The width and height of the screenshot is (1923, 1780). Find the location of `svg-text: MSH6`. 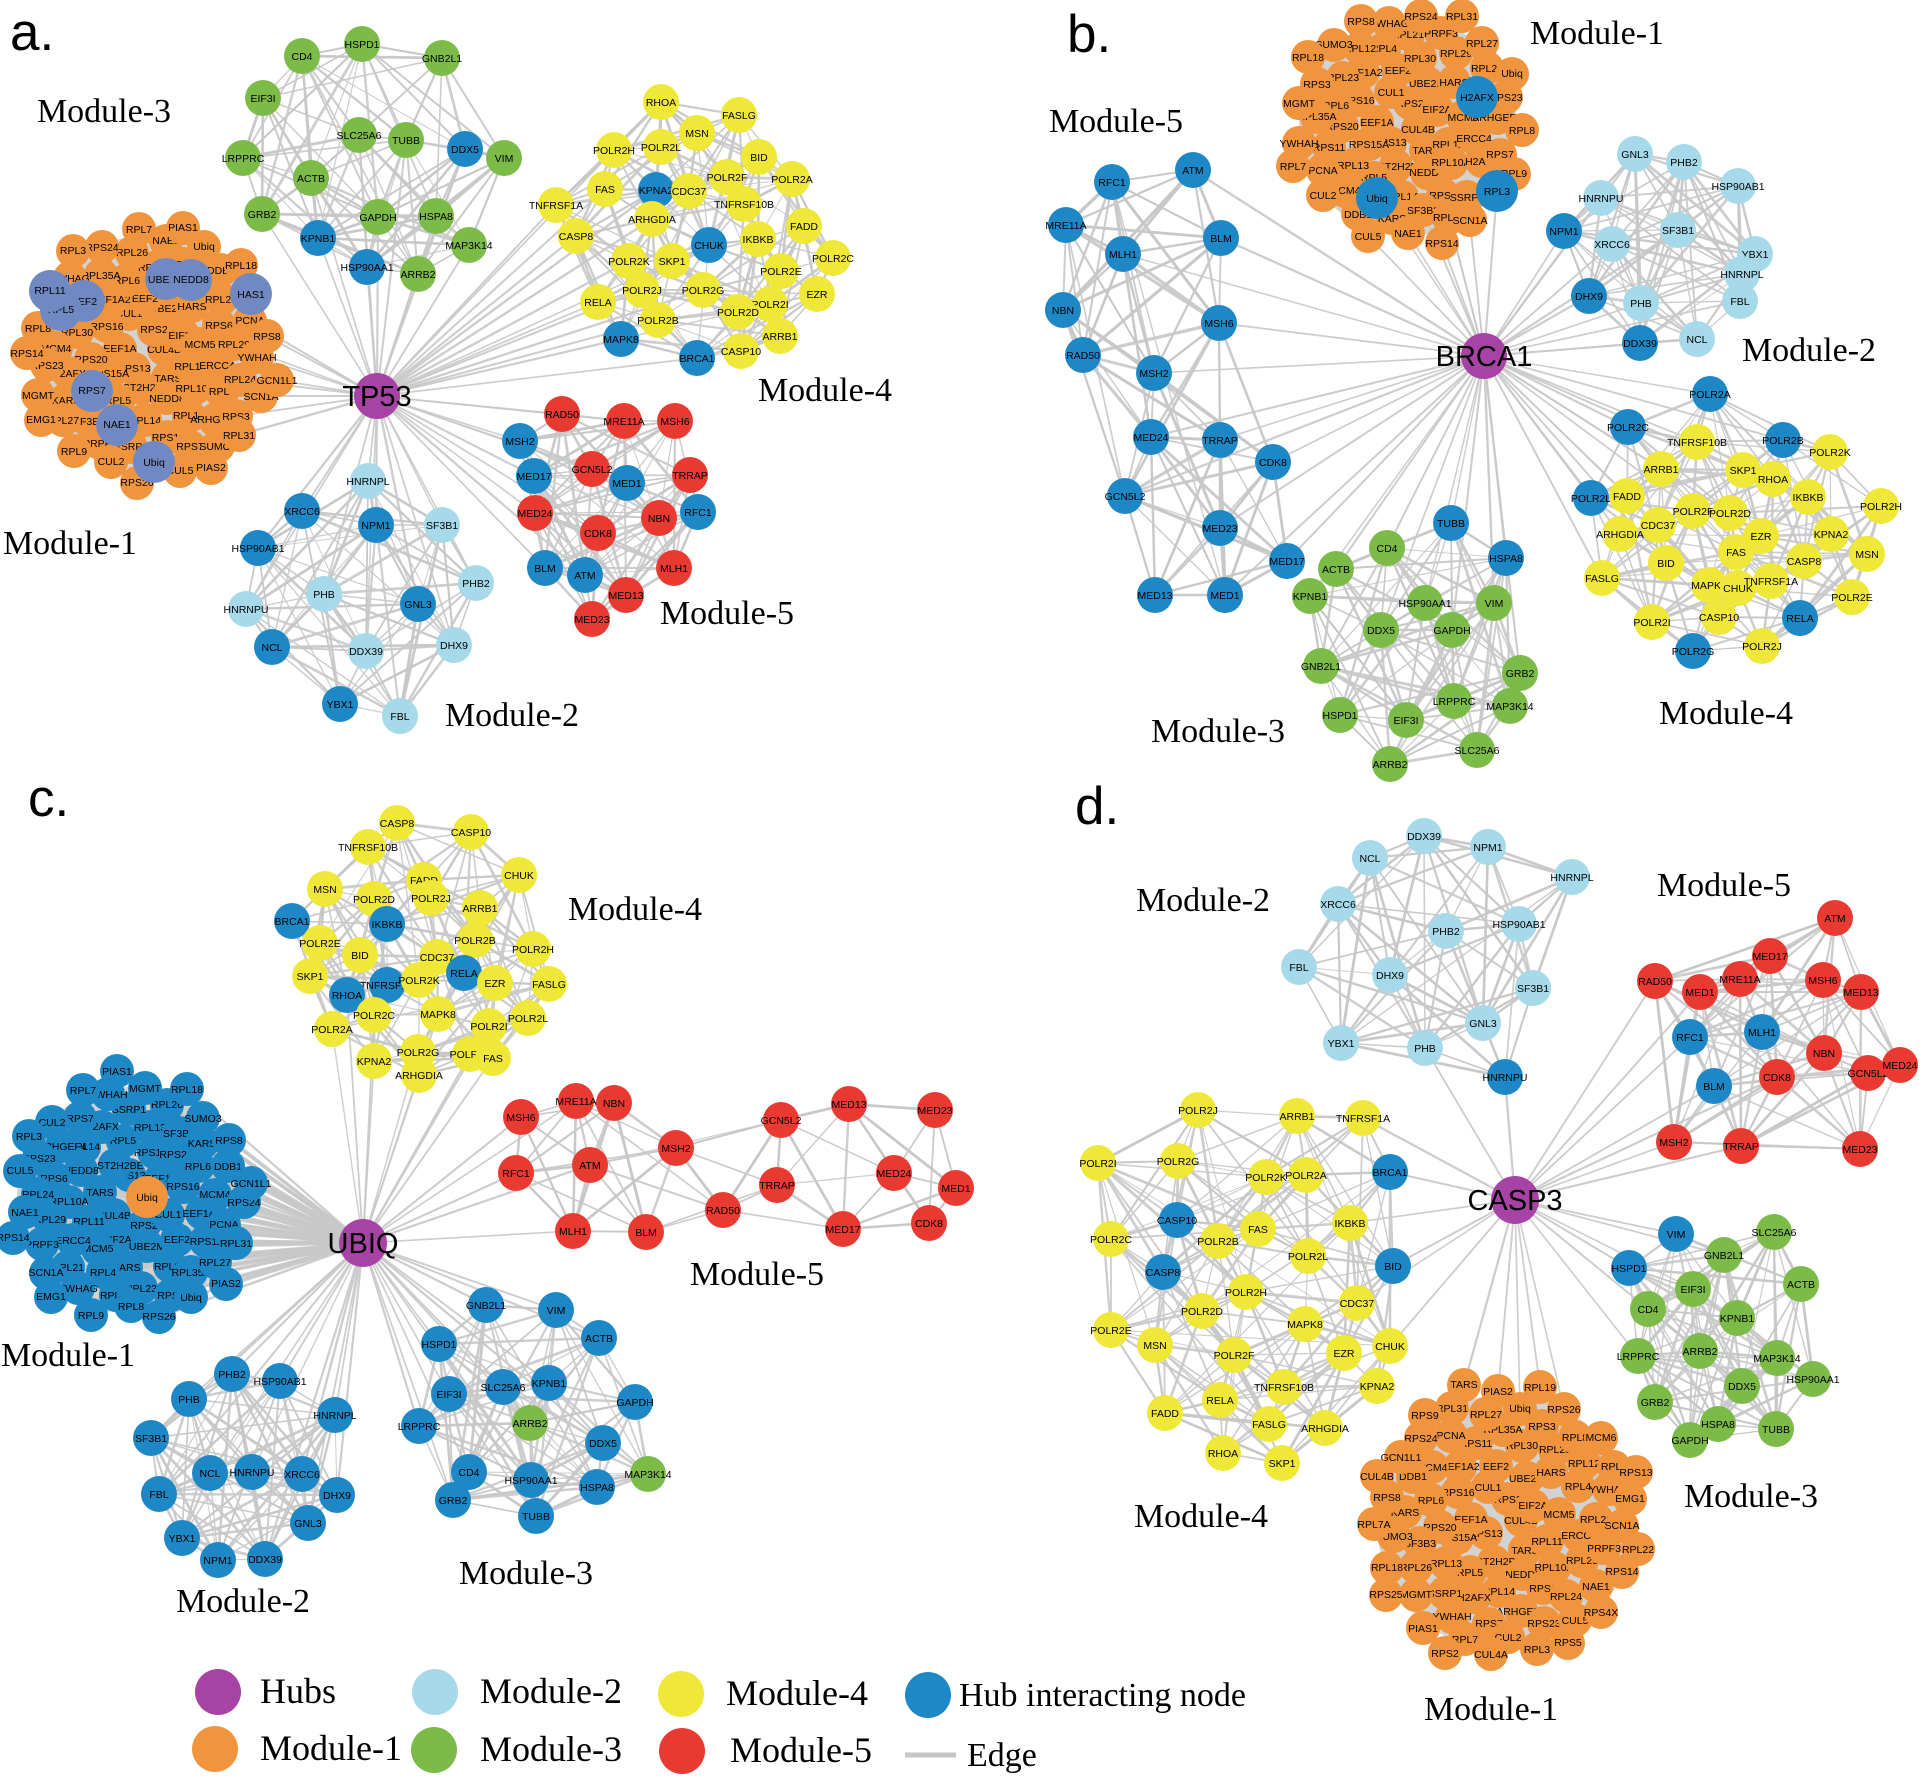

svg-text: MSH6 is located at coordinates (1822, 981).